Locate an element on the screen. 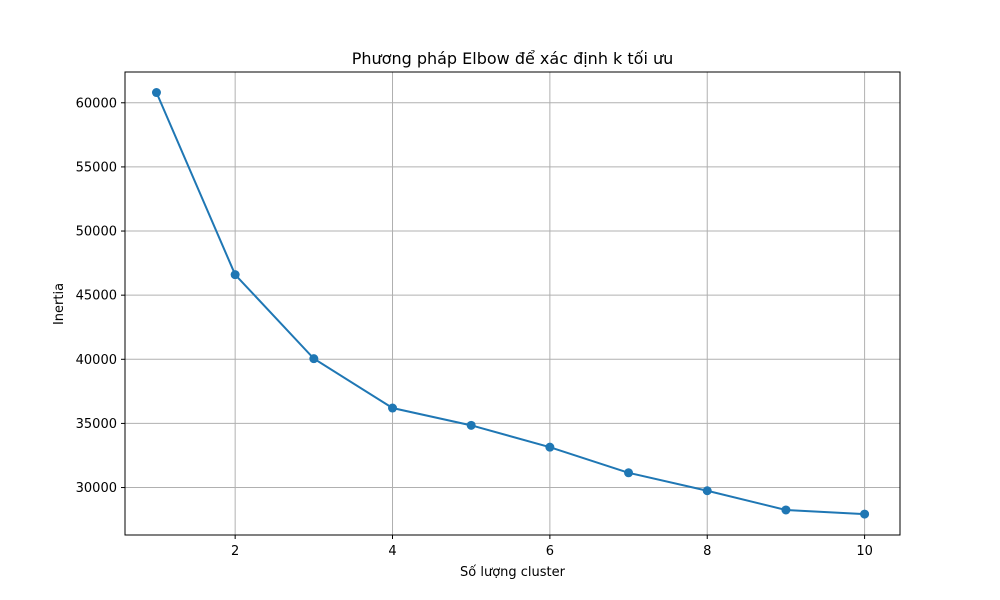 Image resolution: width=1000 pixels, height=600 pixels. x-tick-label: 6 is located at coordinates (550, 551).